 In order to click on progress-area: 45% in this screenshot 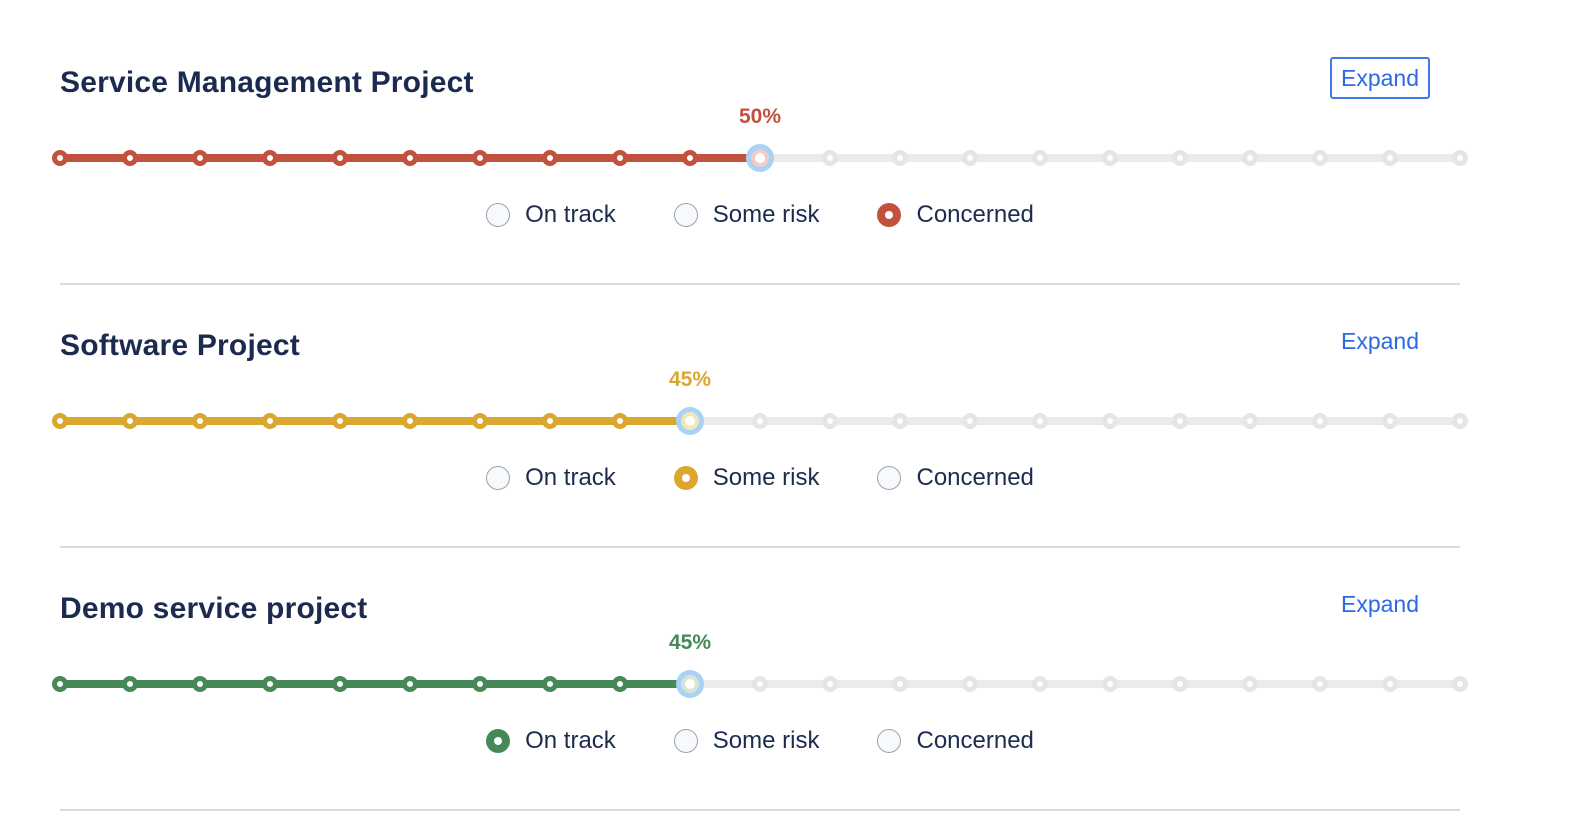, I will do `click(760, 671)`.